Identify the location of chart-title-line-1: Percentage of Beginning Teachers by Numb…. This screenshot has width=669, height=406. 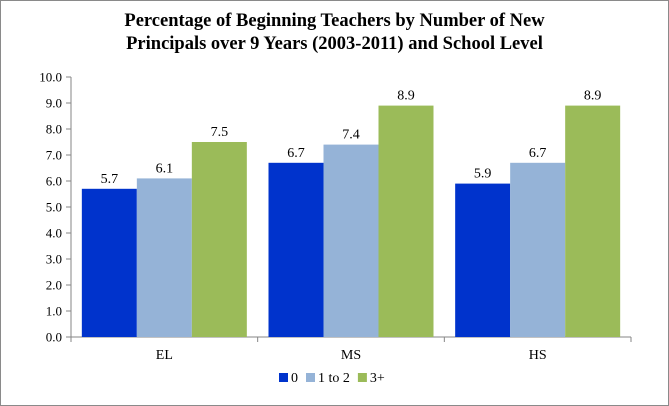
(334, 21).